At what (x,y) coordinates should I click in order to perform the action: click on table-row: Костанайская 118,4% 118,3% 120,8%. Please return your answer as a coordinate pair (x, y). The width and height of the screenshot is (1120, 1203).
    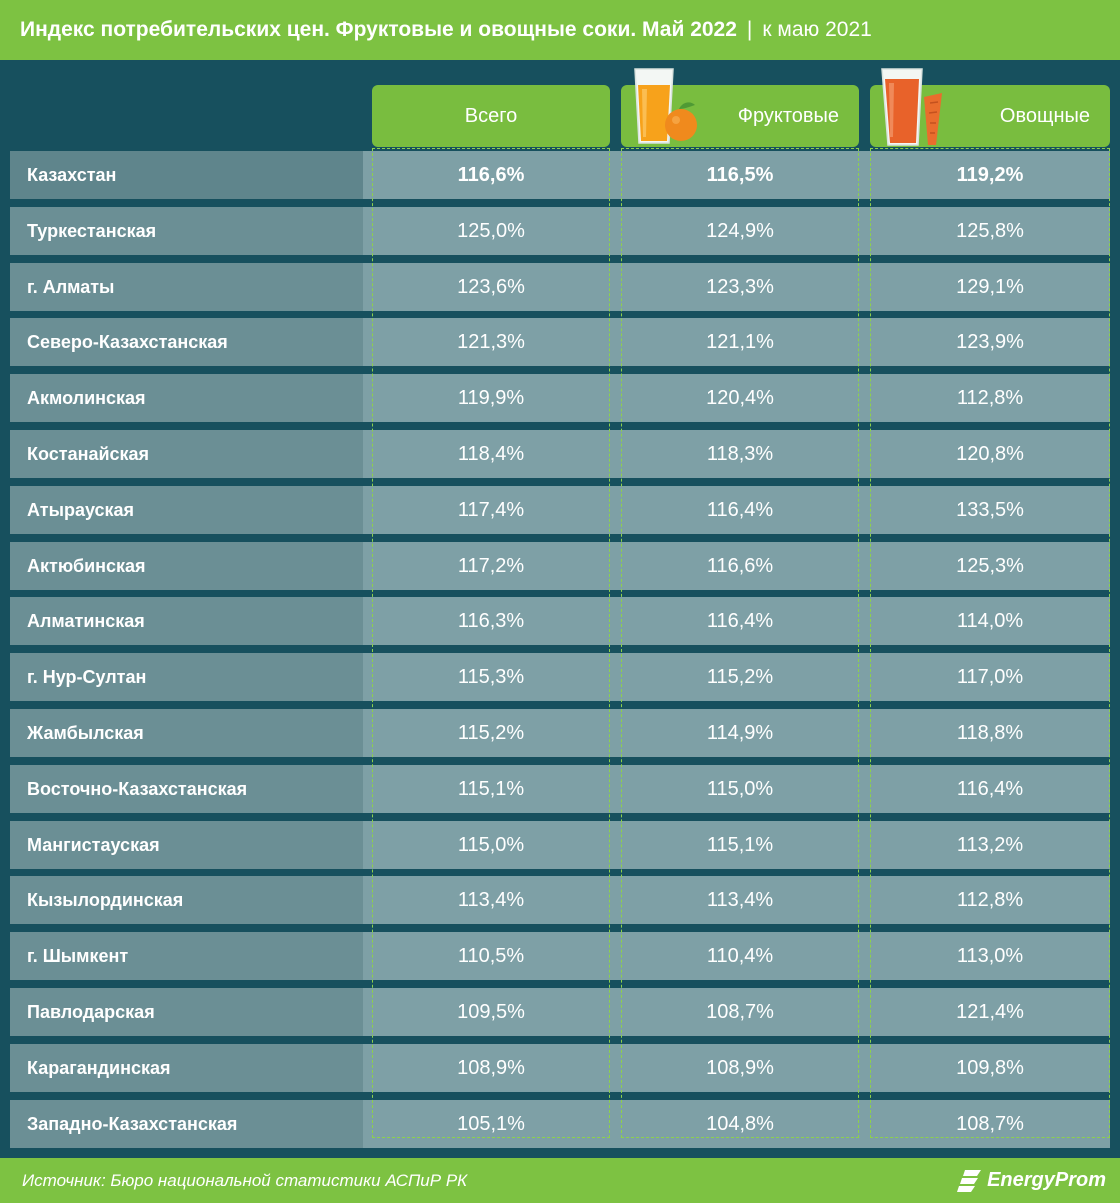
    Looking at the image, I should click on (560, 454).